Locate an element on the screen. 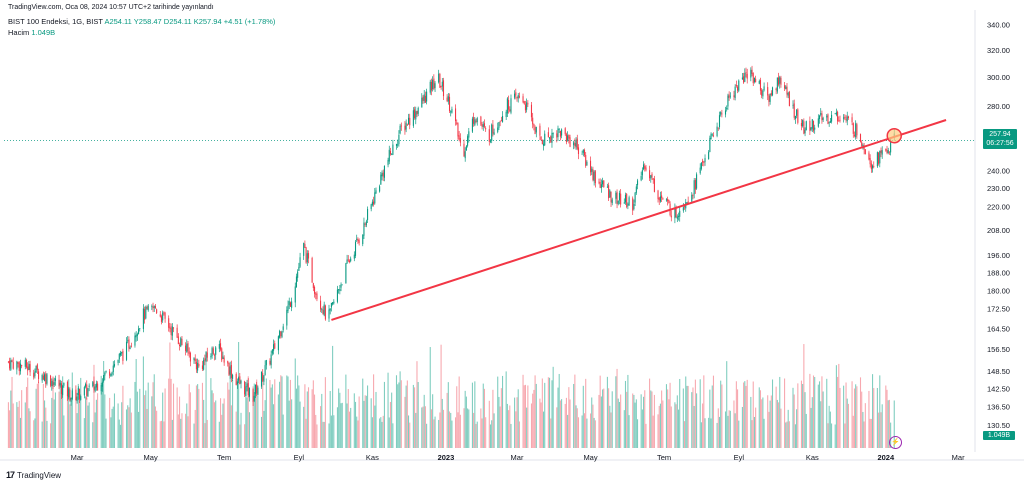 The height and width of the screenshot is (484, 1024). symbol-name: BIST 100 Endeksi, 1G, BIST is located at coordinates (55, 21).